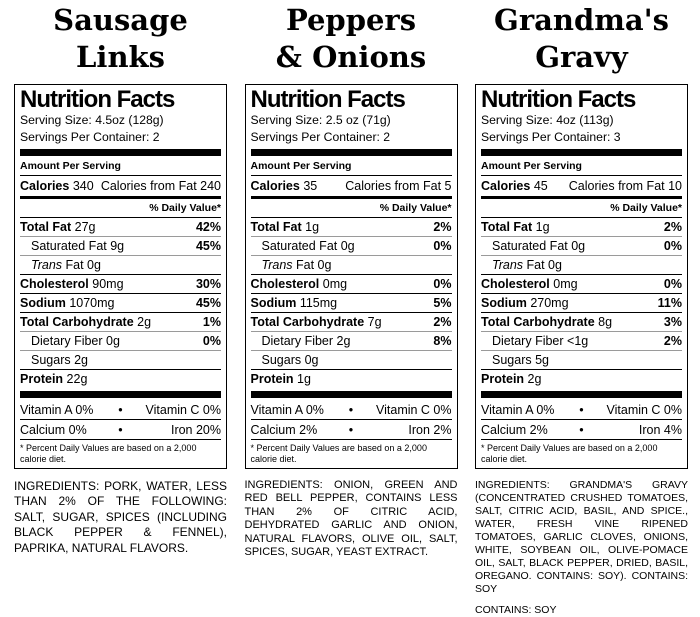 The height and width of the screenshot is (617, 700). Describe the element at coordinates (351, 283) in the screenshot. I see `nutrient-row-cholesterol: Cholesterol 0mg 0%` at that location.